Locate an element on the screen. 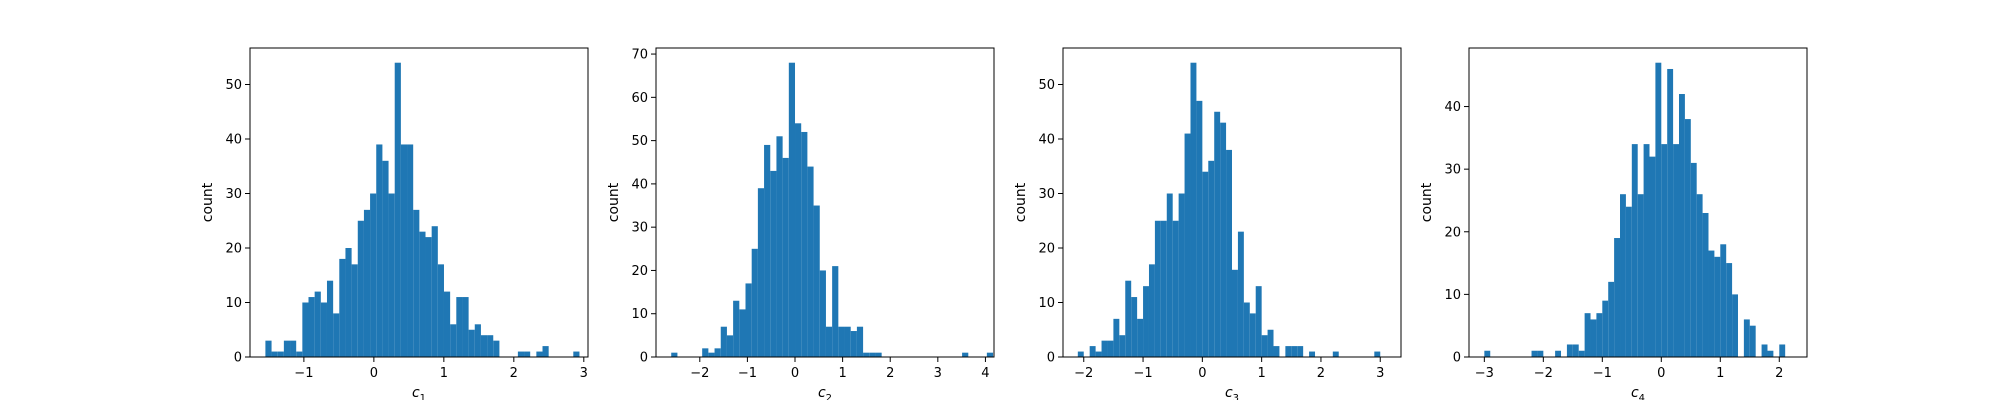 This screenshot has width=2000, height=400. x-axis-label: c1 is located at coordinates (419, 392).